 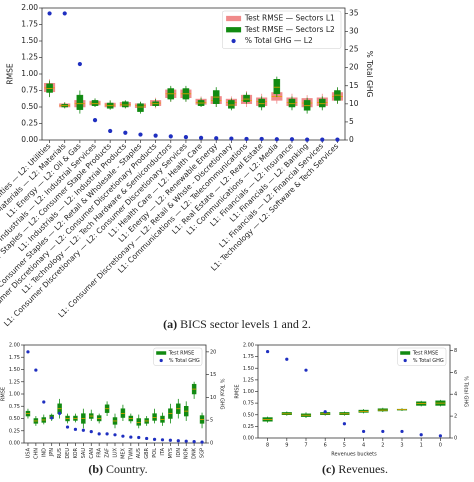 I want to click on x-tick-label: 9, so click(x=286, y=446).